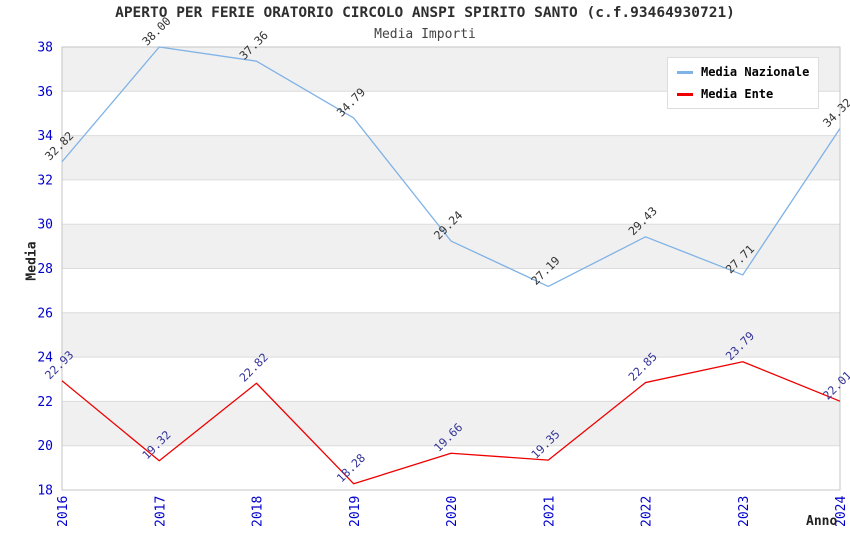 The width and height of the screenshot is (850, 550). What do you see at coordinates (452, 511) in the screenshot?
I see `x-tick-label: 2020` at bounding box center [452, 511].